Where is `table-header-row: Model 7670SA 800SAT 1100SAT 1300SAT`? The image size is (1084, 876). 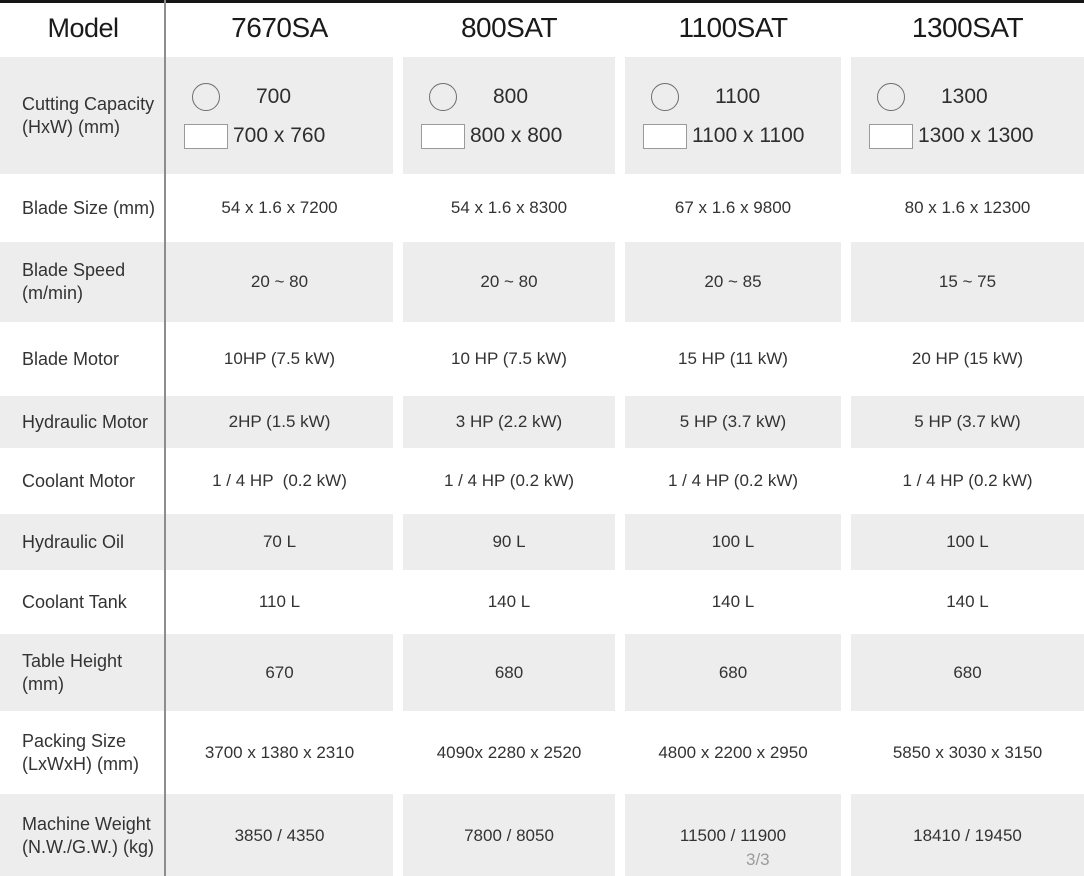
table-header-row: Model 7670SA 800SAT 1100SAT 1300SAT is located at coordinates (542, 26).